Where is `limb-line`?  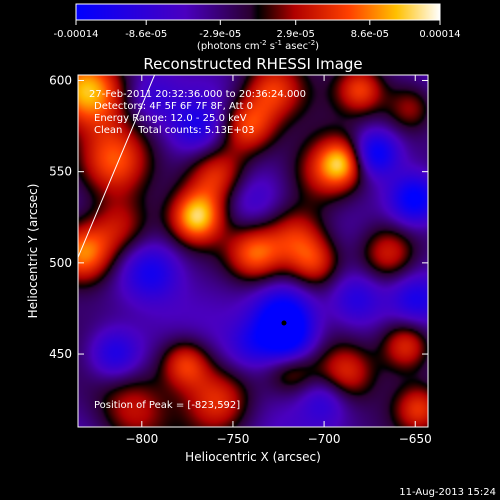
limb-line is located at coordinates (117, 166).